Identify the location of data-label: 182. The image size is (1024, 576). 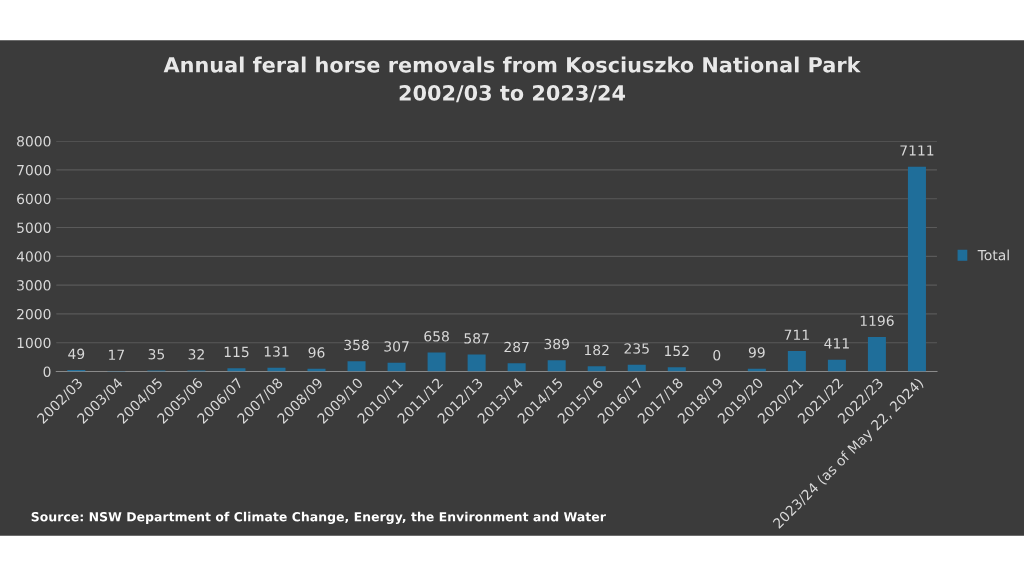
(596, 350).